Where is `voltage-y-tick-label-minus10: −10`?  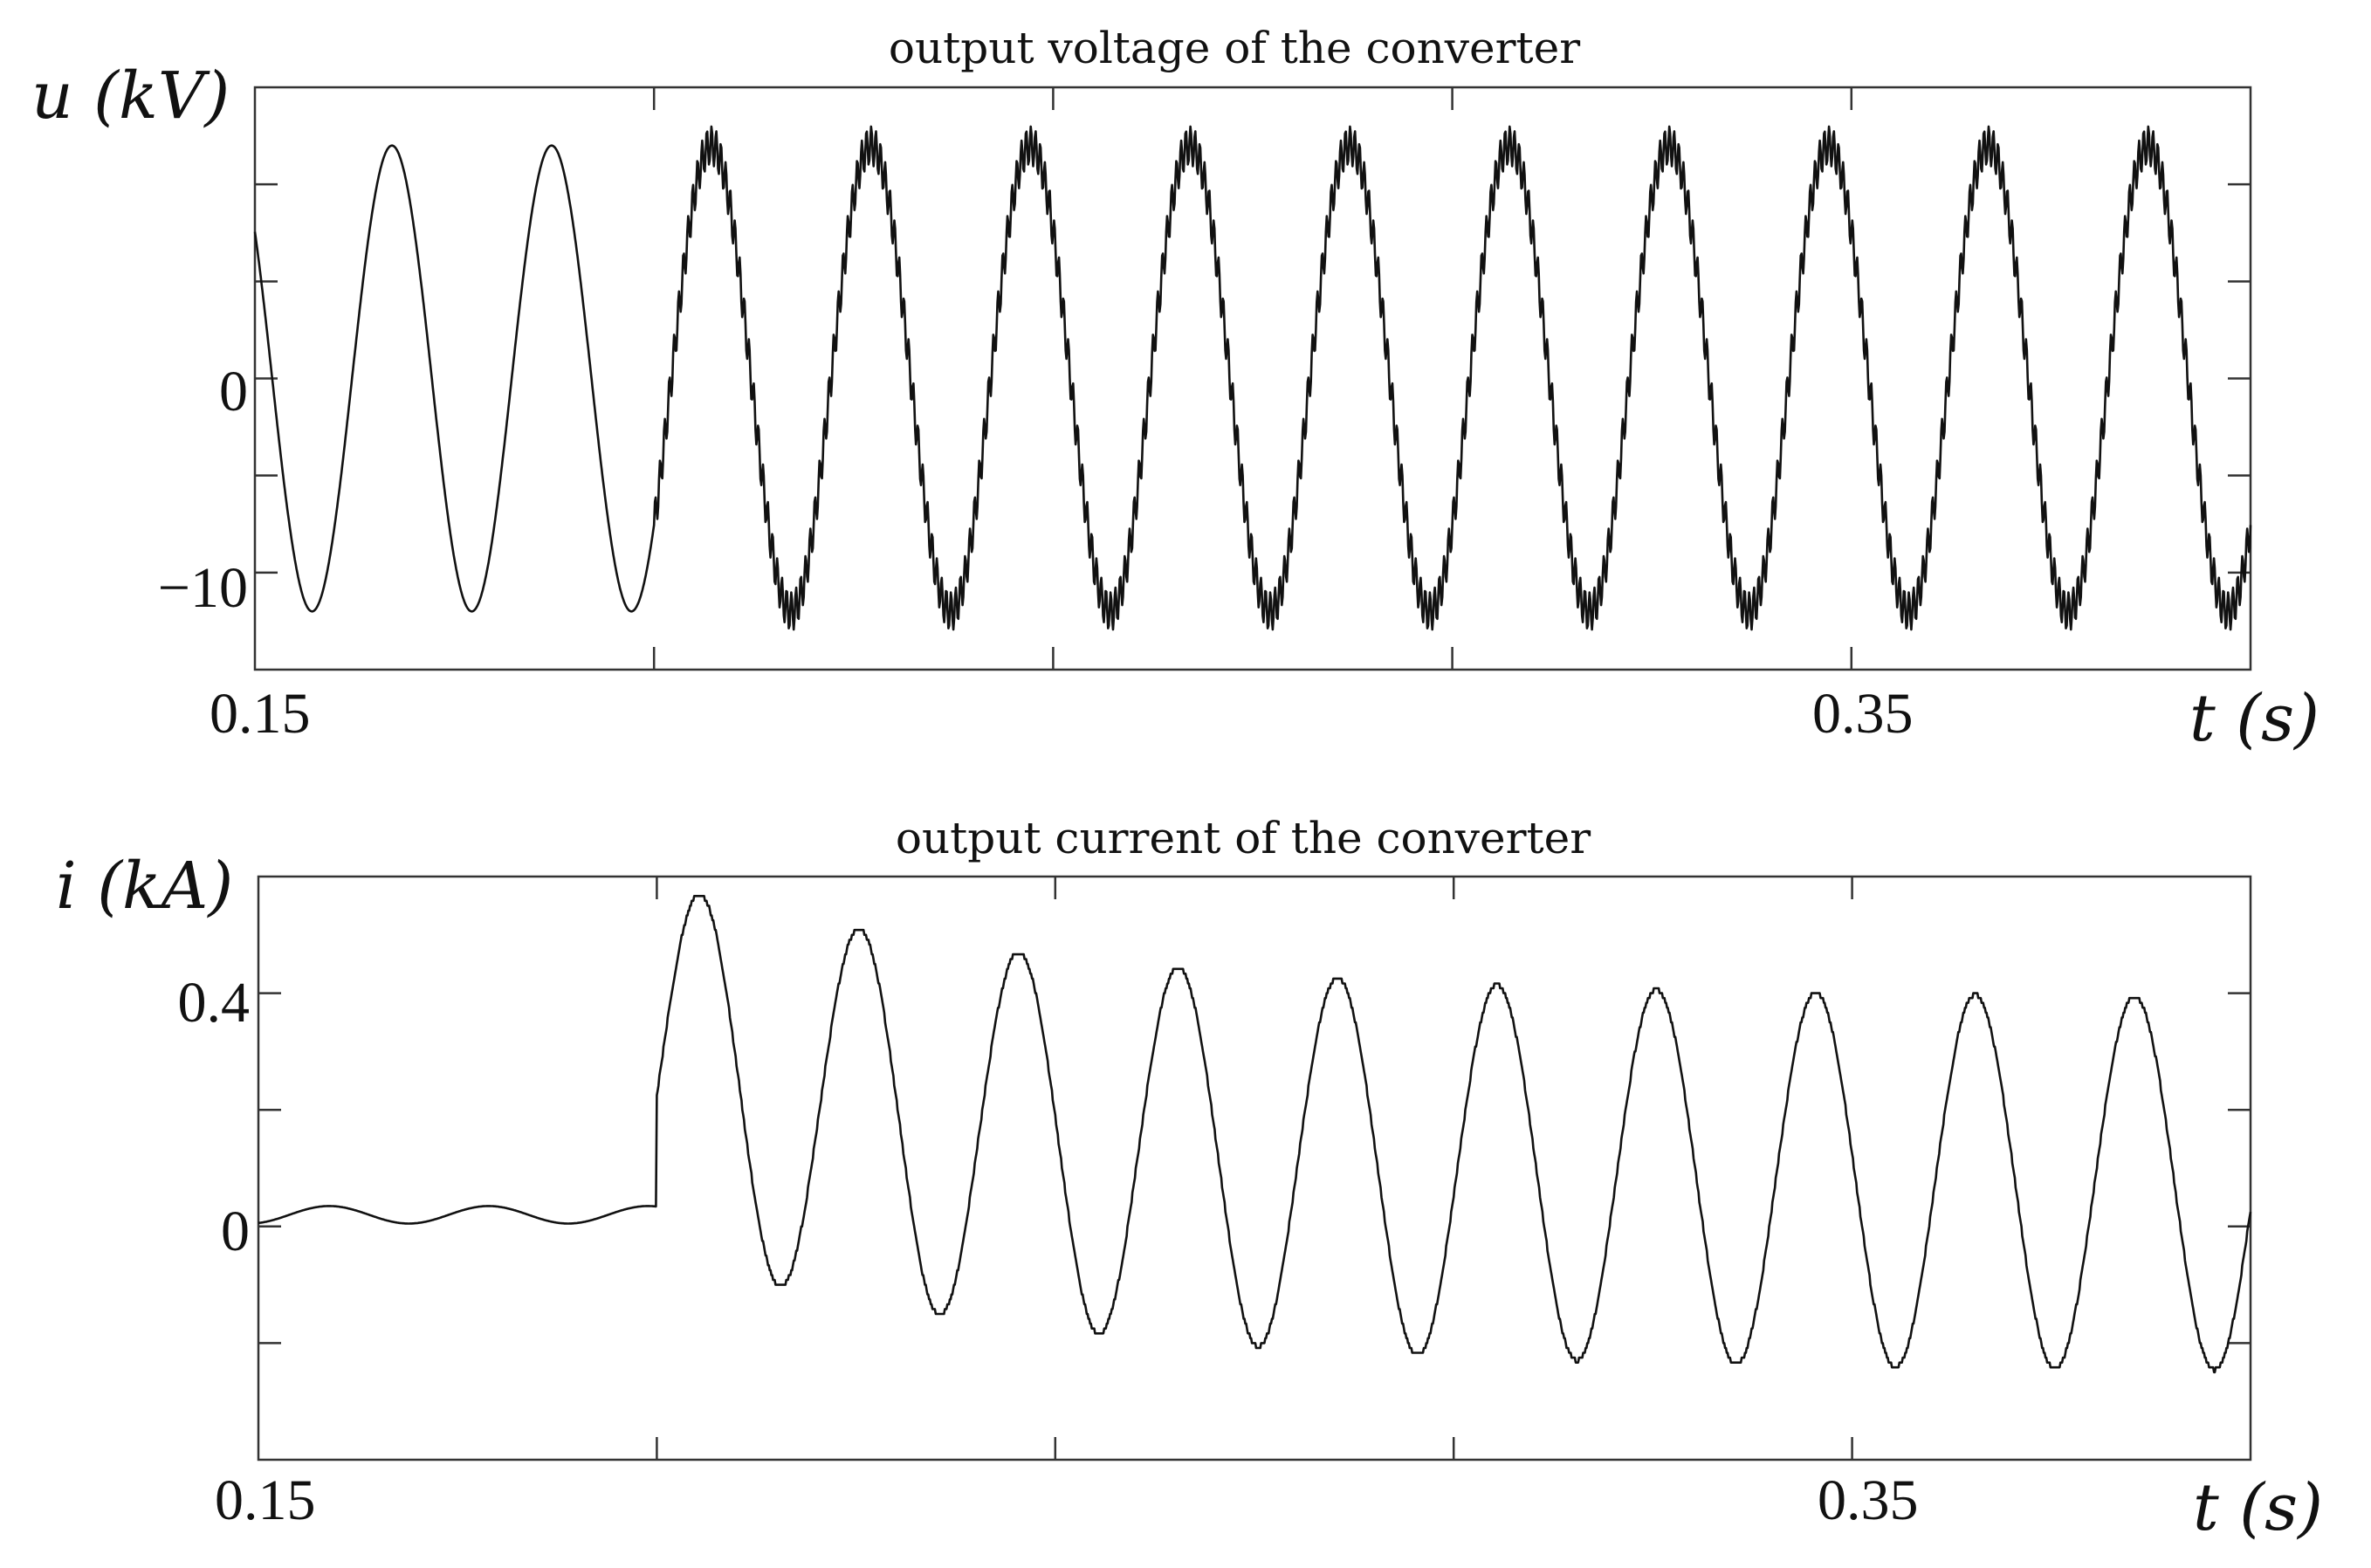 voltage-y-tick-label-minus10: −10 is located at coordinates (203, 588).